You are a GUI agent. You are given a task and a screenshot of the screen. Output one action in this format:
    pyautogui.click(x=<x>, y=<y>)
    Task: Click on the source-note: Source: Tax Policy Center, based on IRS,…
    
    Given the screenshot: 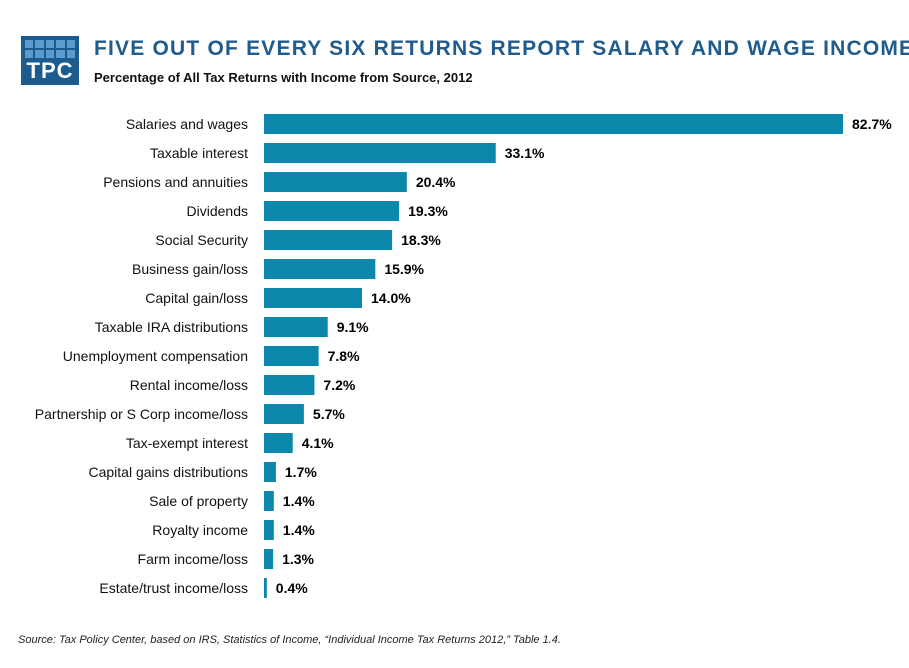 What is the action you would take?
    pyautogui.click(x=289, y=640)
    